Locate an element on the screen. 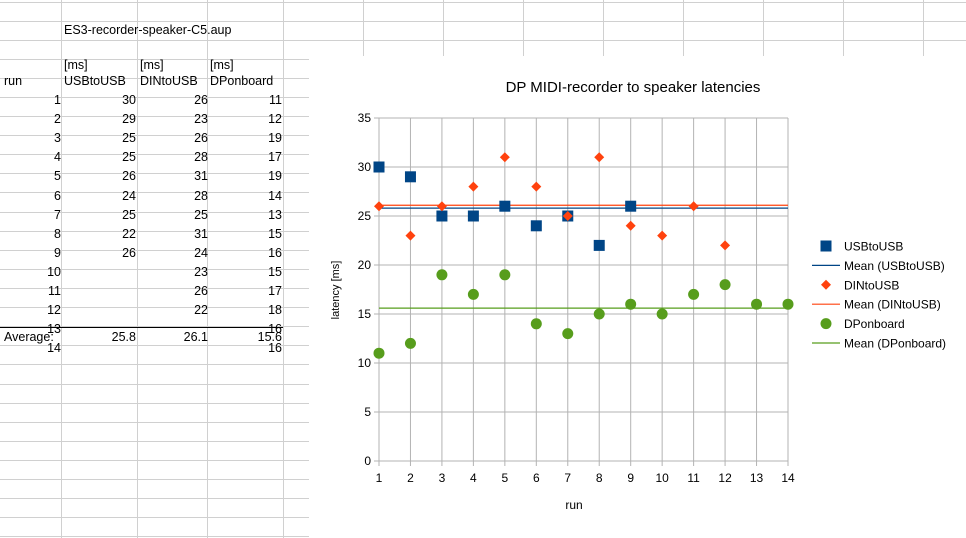 The image size is (966, 538). legend-label: Mean (USBtoUSB) is located at coordinates (894, 266).